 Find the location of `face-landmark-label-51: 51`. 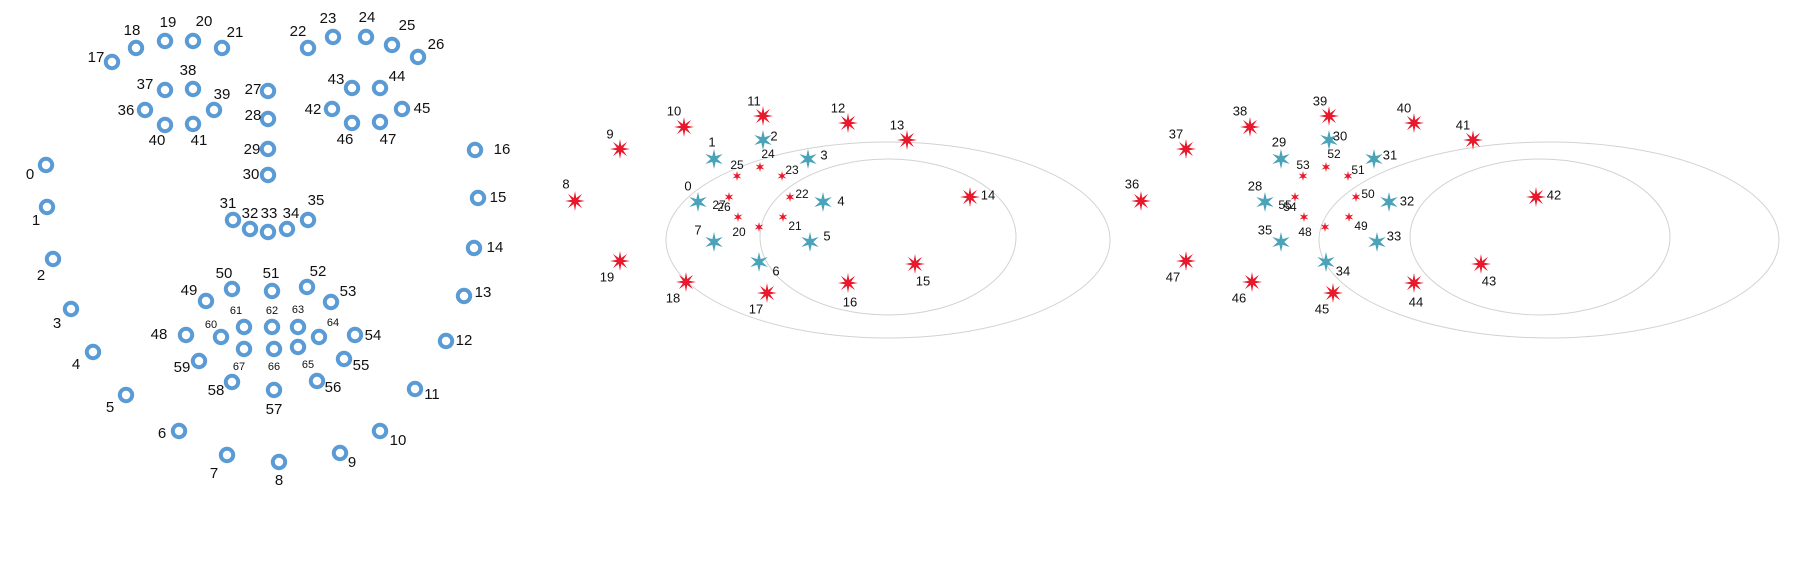

face-landmark-label-51: 51 is located at coordinates (271, 273).